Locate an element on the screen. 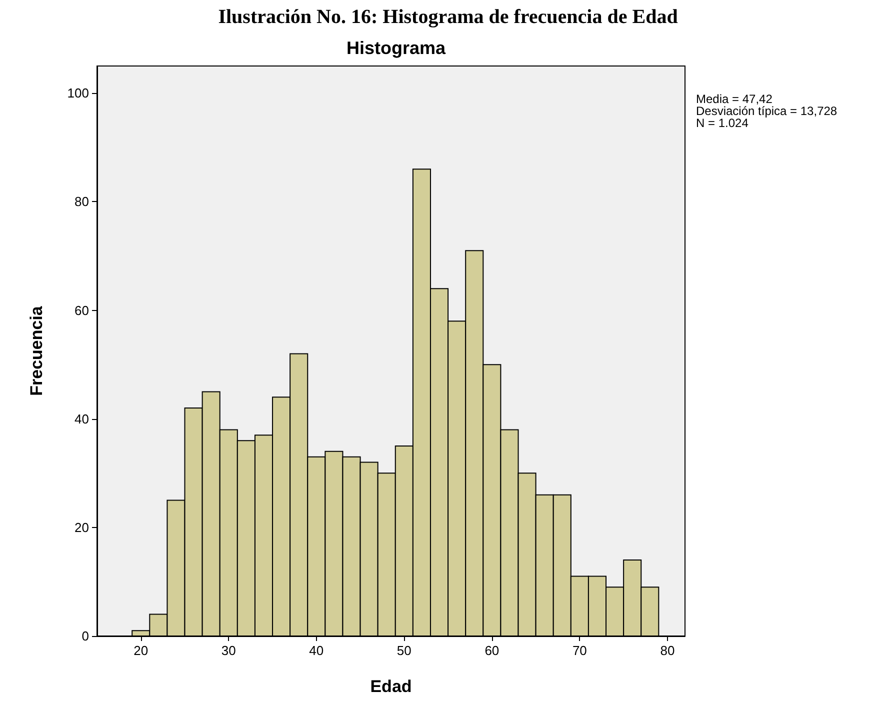  x-tick-label: 50 is located at coordinates (404, 650).